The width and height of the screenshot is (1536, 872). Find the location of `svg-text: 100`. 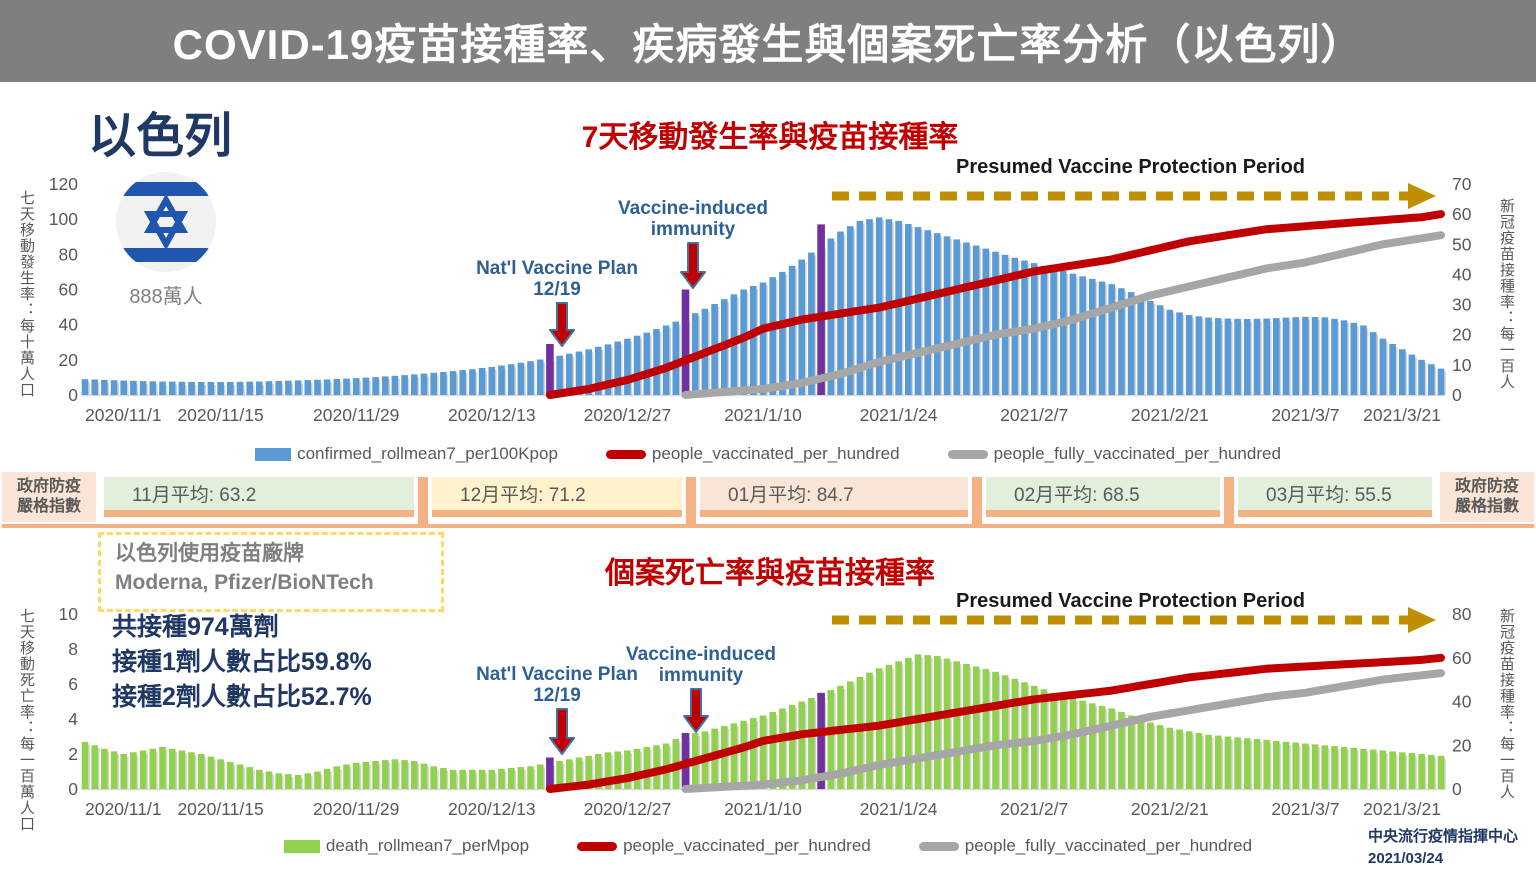

svg-text: 100 is located at coordinates (63, 219).